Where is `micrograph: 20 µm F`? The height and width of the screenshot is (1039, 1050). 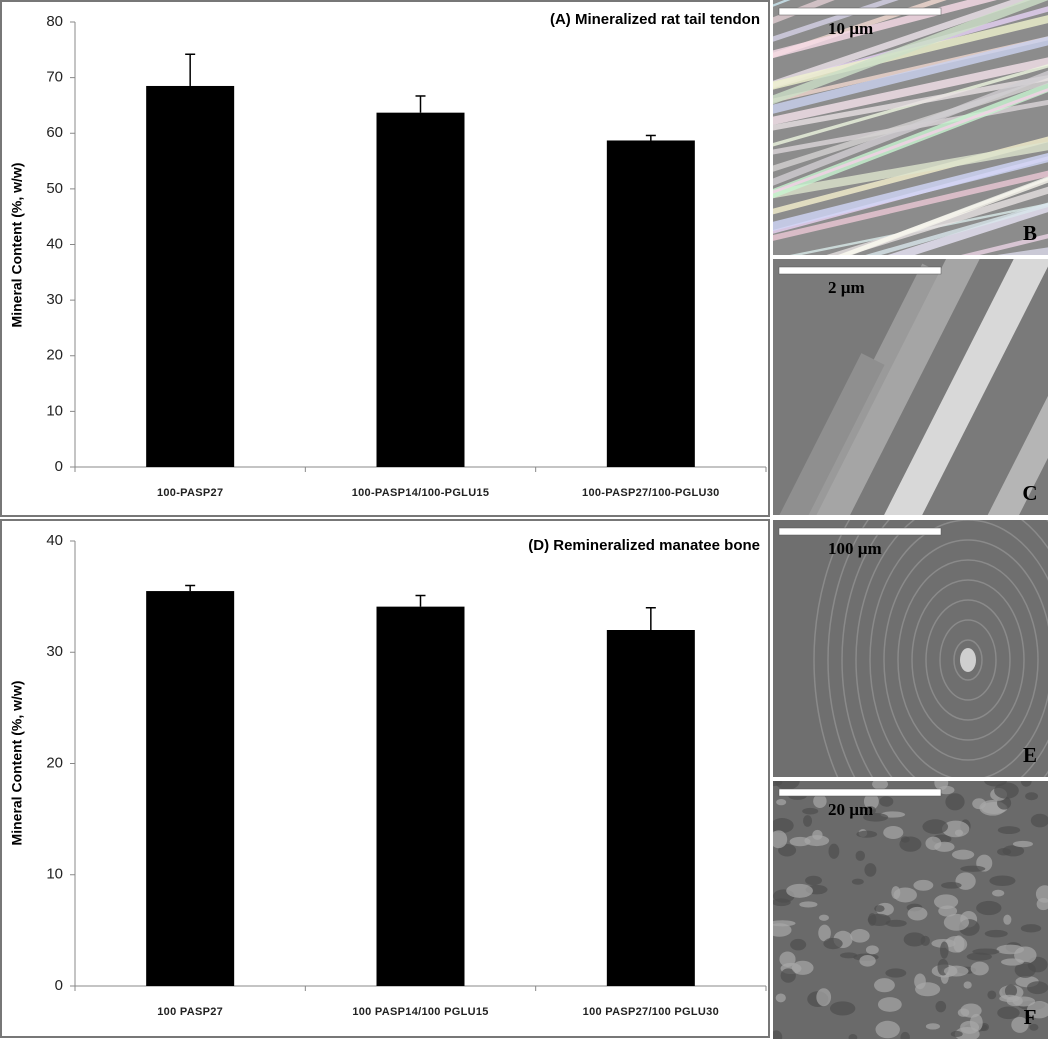 micrograph: 20 µm F is located at coordinates (910, 910).